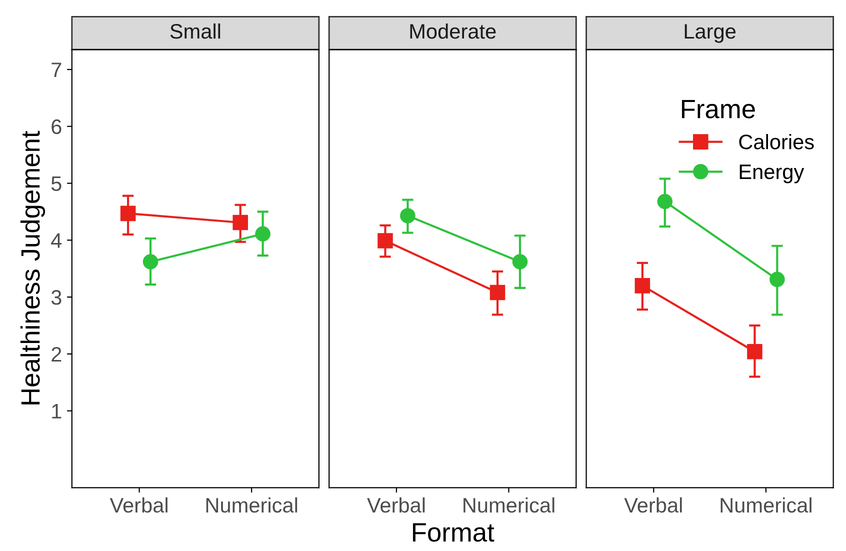 This screenshot has height=551, width=846. What do you see at coordinates (56, 297) in the screenshot?
I see `y-tick-label: 3` at bounding box center [56, 297].